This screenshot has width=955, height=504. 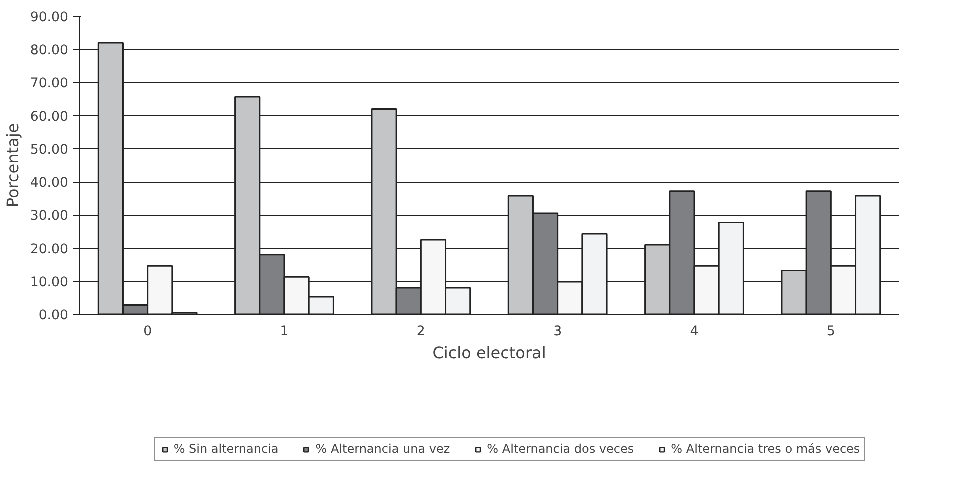 What do you see at coordinates (489, 353) in the screenshot?
I see `x-axis-title: Ciclo electoral` at bounding box center [489, 353].